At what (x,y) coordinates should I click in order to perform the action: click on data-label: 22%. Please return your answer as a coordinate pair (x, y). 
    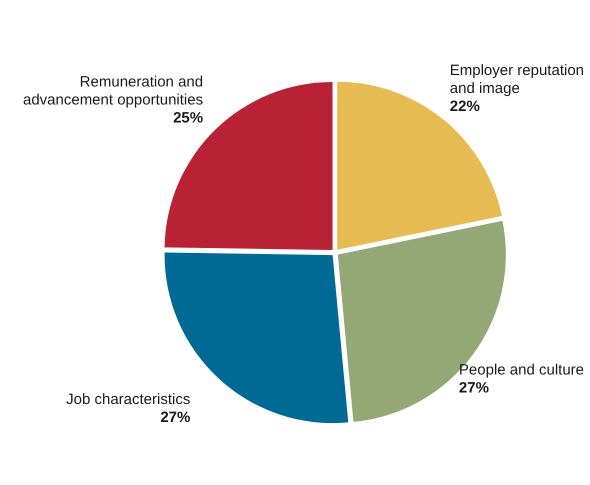
    Looking at the image, I should click on (465, 106).